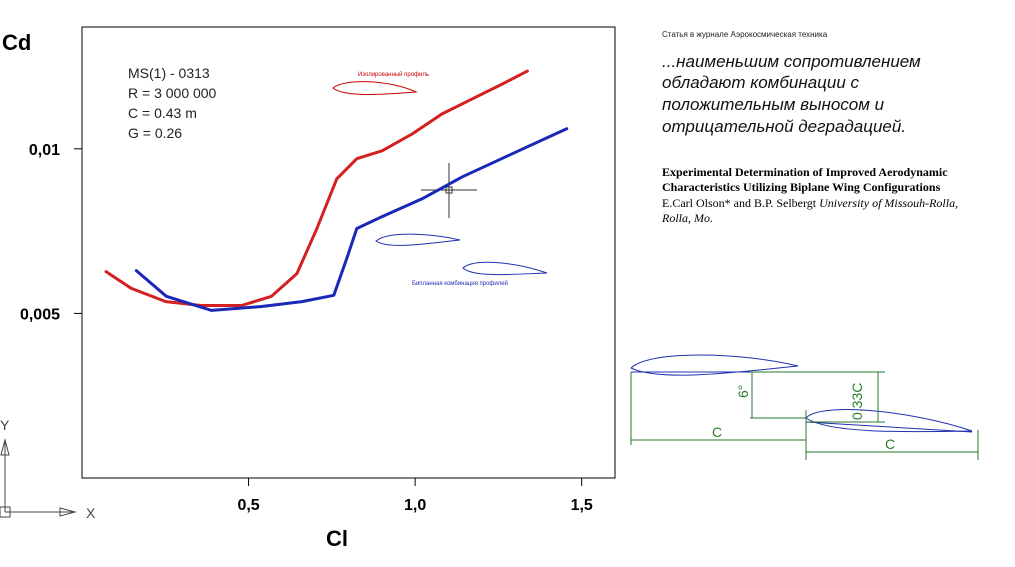  What do you see at coordinates (38, 478) in the screenshot?
I see `ucs-icon` at bounding box center [38, 478].